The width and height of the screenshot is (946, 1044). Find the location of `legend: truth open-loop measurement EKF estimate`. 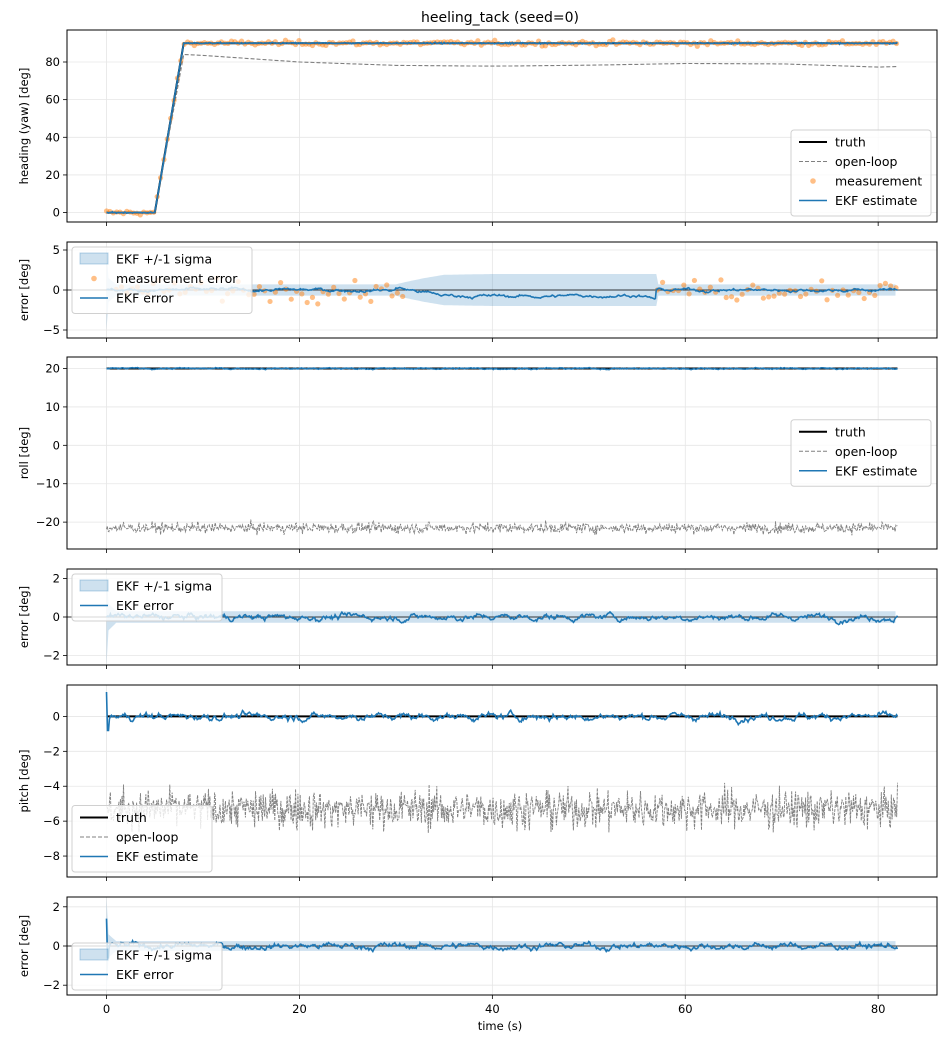

legend: truth open-loop measurement EKF estimate is located at coordinates (861, 173).